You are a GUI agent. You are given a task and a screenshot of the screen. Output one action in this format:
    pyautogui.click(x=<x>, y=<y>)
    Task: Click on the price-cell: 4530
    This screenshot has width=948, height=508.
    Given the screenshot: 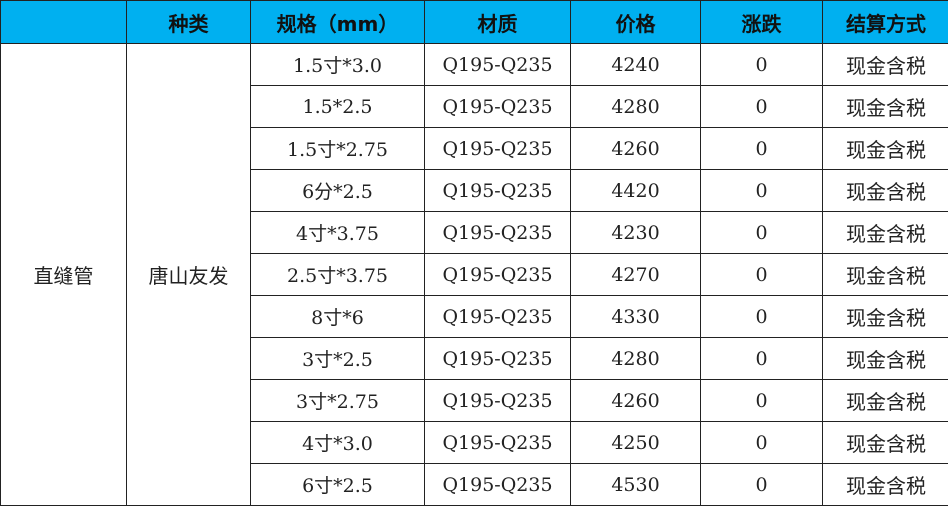 What is the action you would take?
    pyautogui.click(x=635, y=484)
    